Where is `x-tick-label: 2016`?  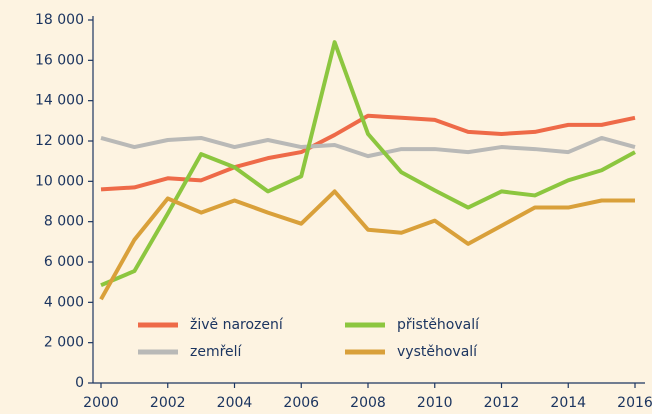 x-tick-label: 2016 is located at coordinates (634, 403).